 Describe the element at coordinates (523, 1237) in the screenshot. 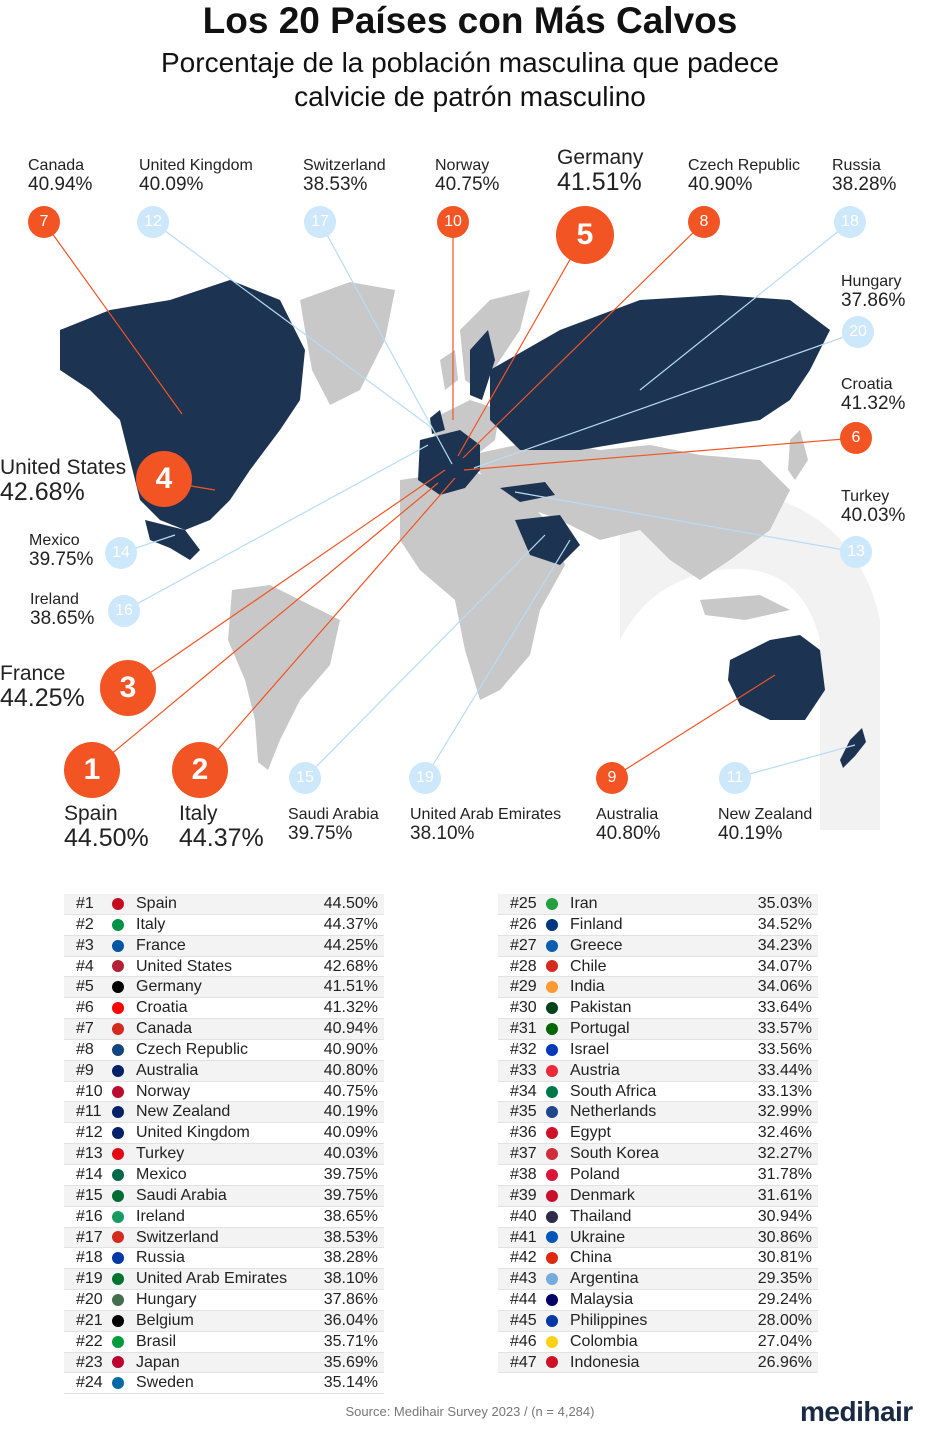

I see `table-cell-rank: #41` at that location.